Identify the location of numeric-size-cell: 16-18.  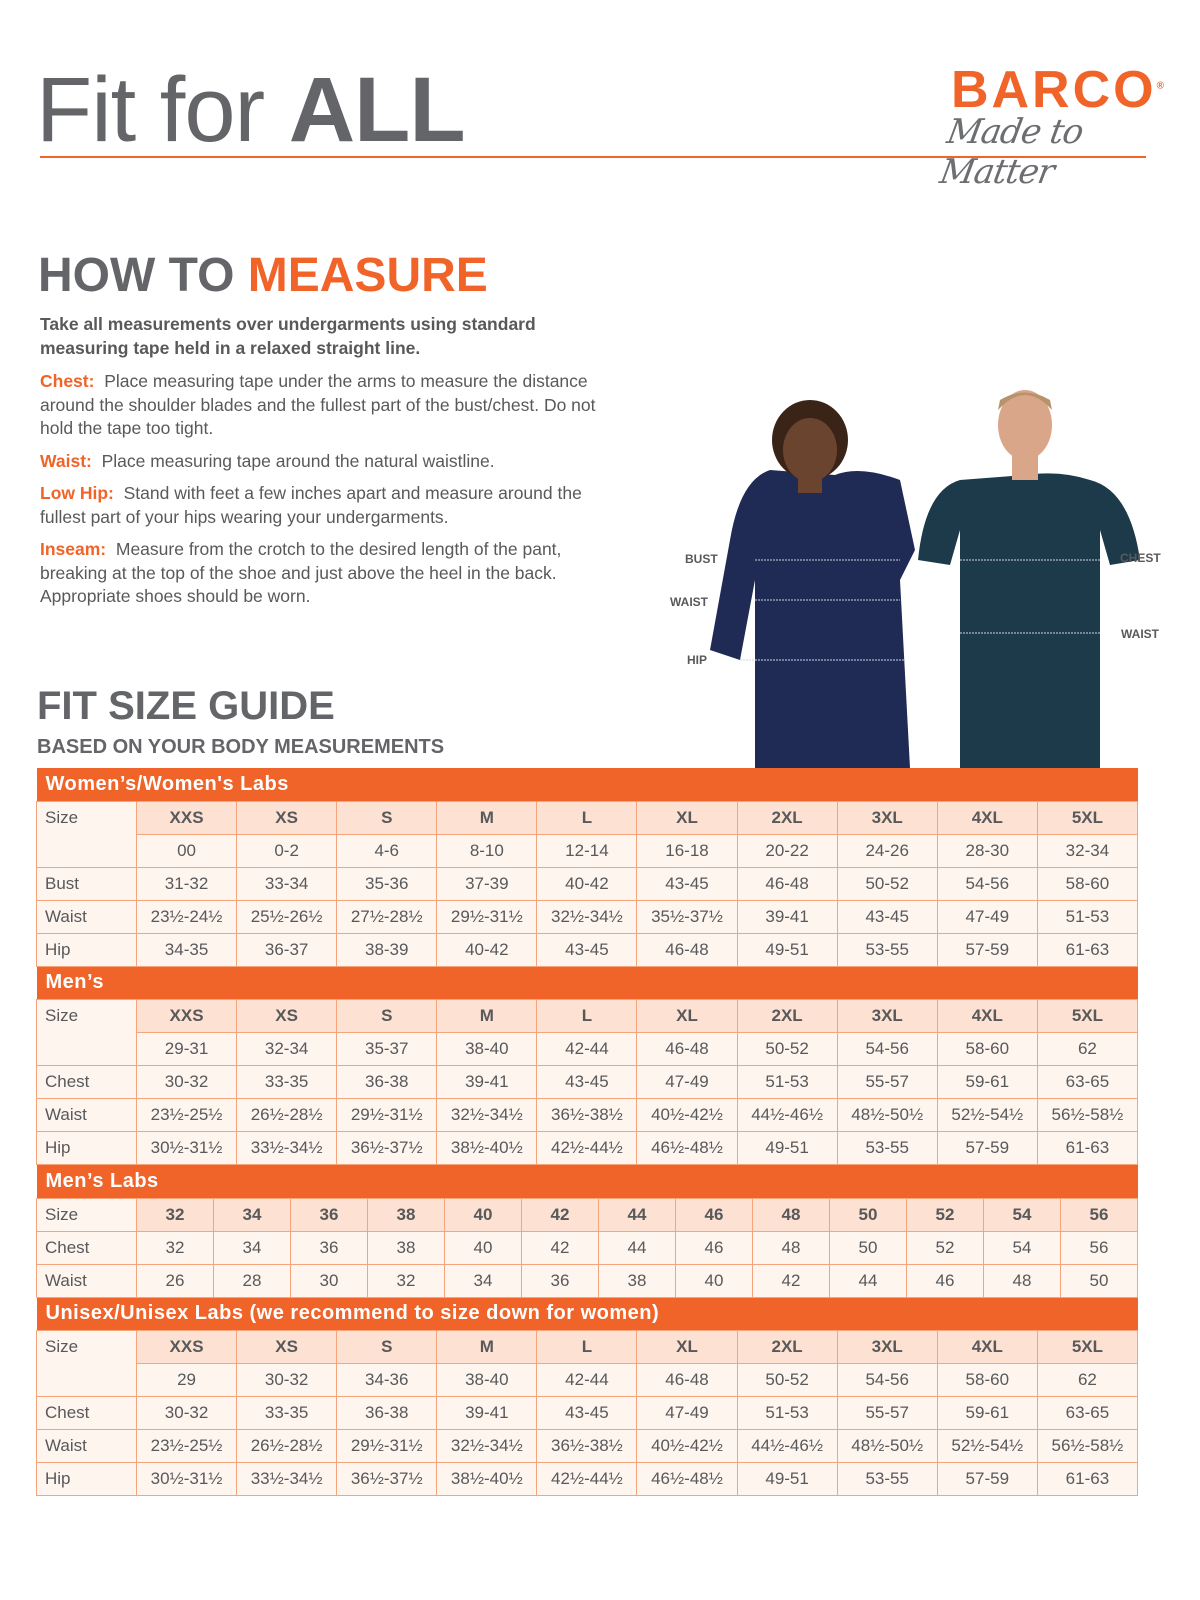
(687, 850).